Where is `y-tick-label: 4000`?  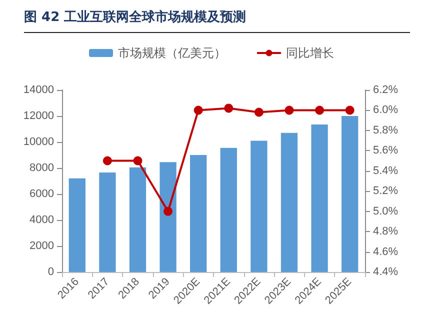 y-tick-label: 4000 is located at coordinates (42, 220).